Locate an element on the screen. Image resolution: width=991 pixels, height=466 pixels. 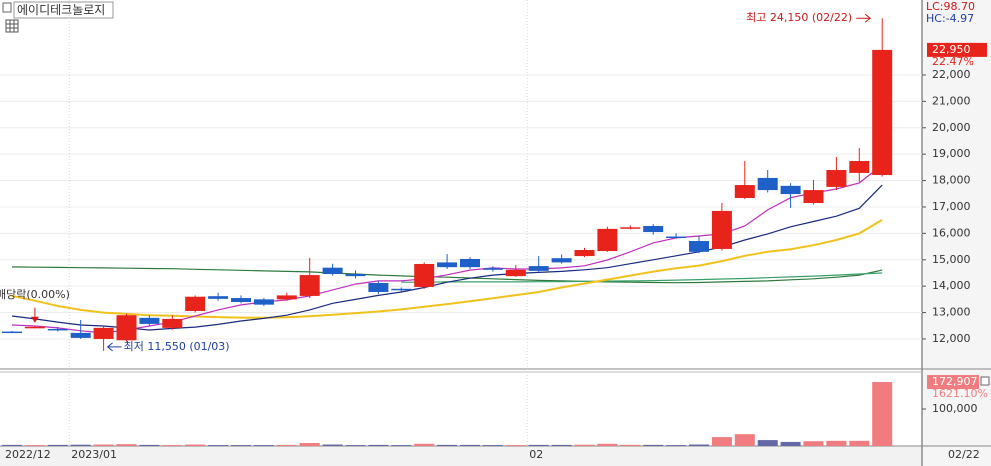
y-tick-label: 13,000 is located at coordinates (951, 312).